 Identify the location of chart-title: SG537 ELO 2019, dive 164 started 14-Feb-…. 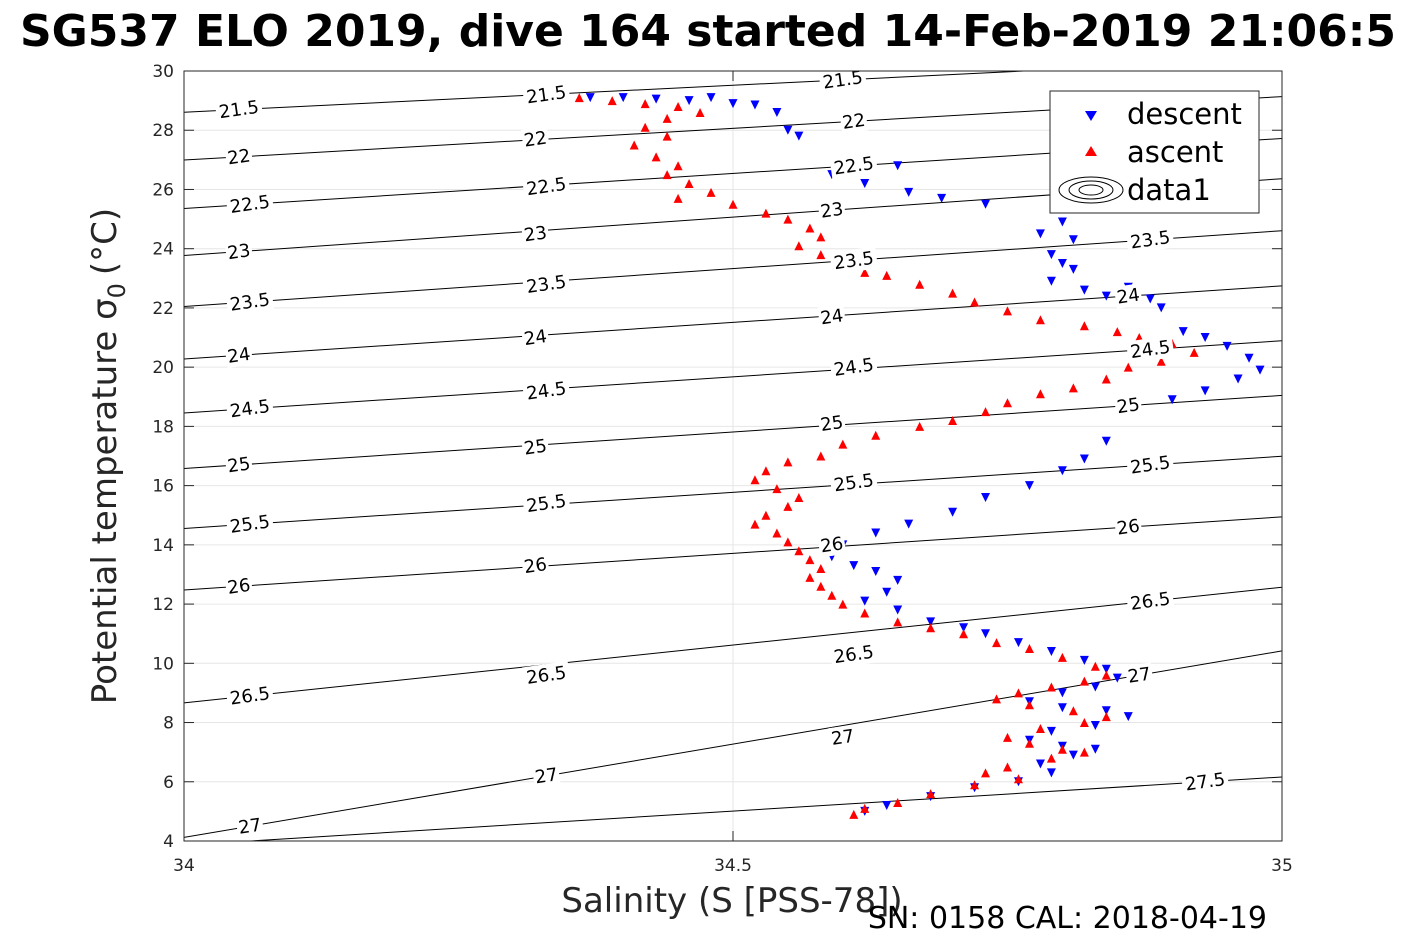
(708, 31).